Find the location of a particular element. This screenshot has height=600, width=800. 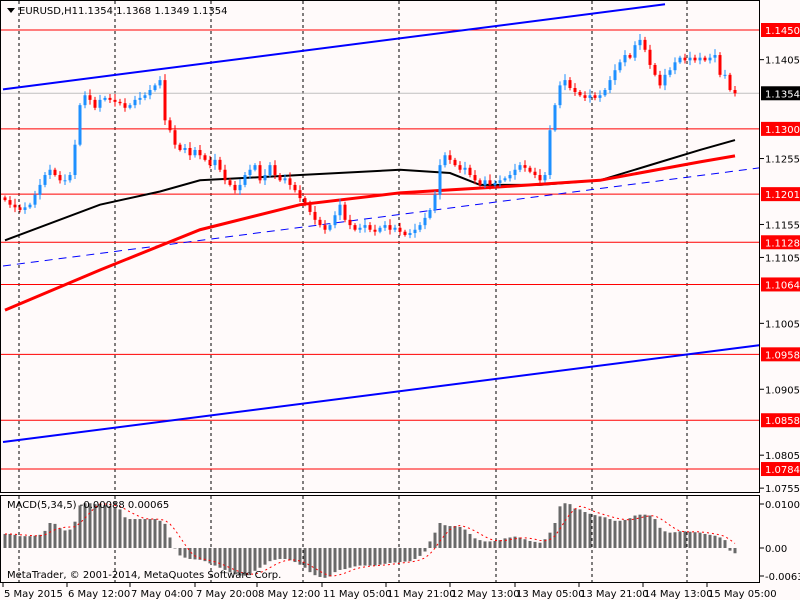

level-price-label: 1.1064 is located at coordinates (782, 285).